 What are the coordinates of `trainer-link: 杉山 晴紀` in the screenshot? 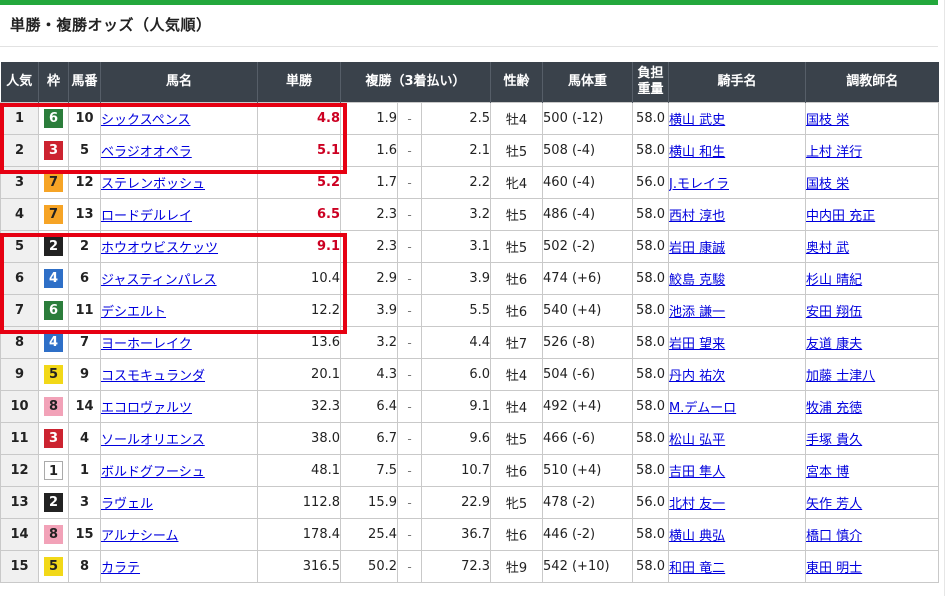 It's located at (834, 280).